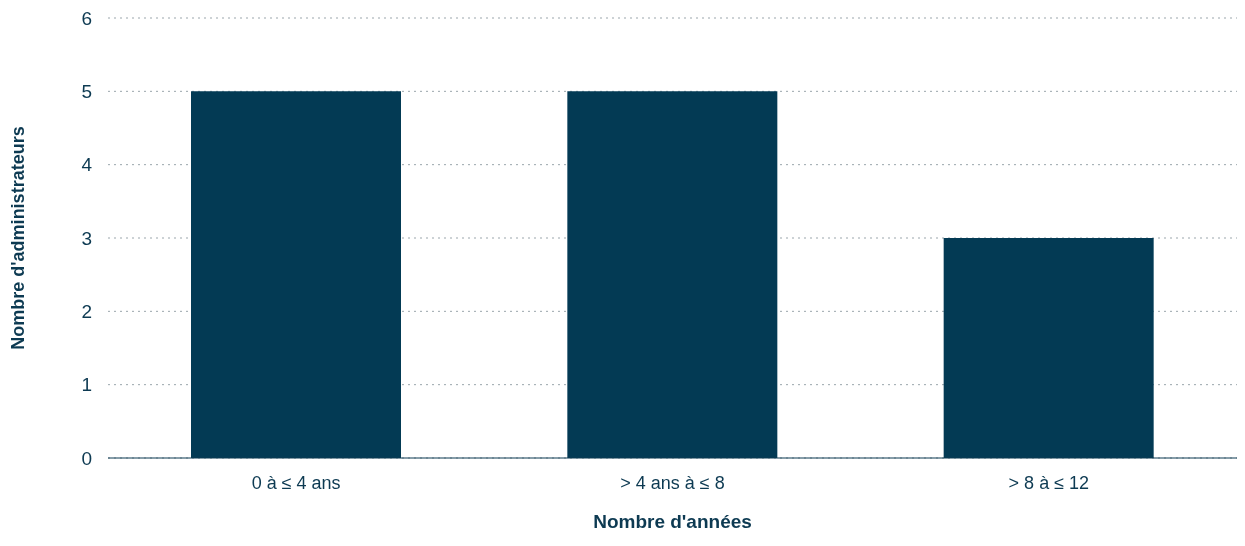 This screenshot has width=1245, height=546. Describe the element at coordinates (86, 458) in the screenshot. I see `y-tick-label: 0` at that location.